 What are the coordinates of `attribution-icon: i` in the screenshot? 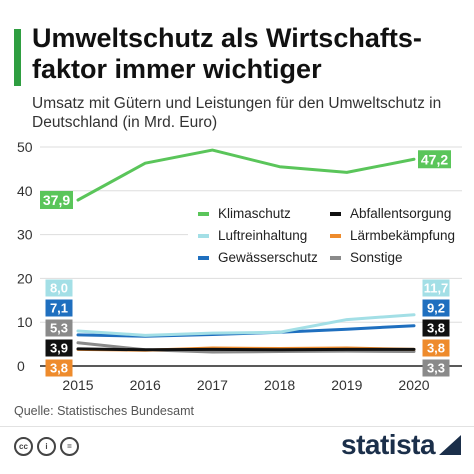 It's located at (46, 446).